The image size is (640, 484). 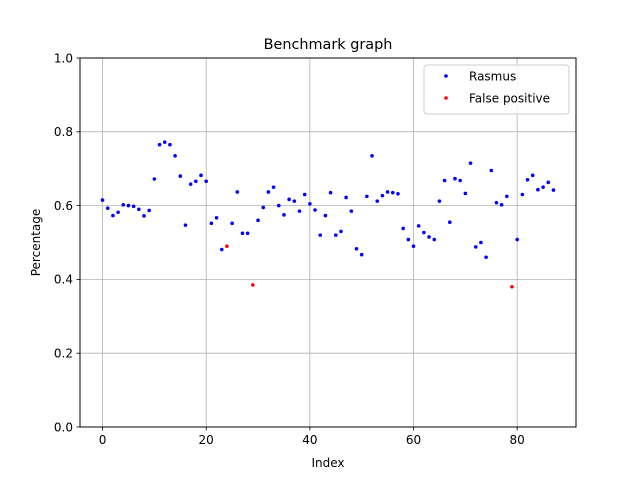 What do you see at coordinates (63, 280) in the screenshot?
I see `y-tick-label: 0.4` at bounding box center [63, 280].